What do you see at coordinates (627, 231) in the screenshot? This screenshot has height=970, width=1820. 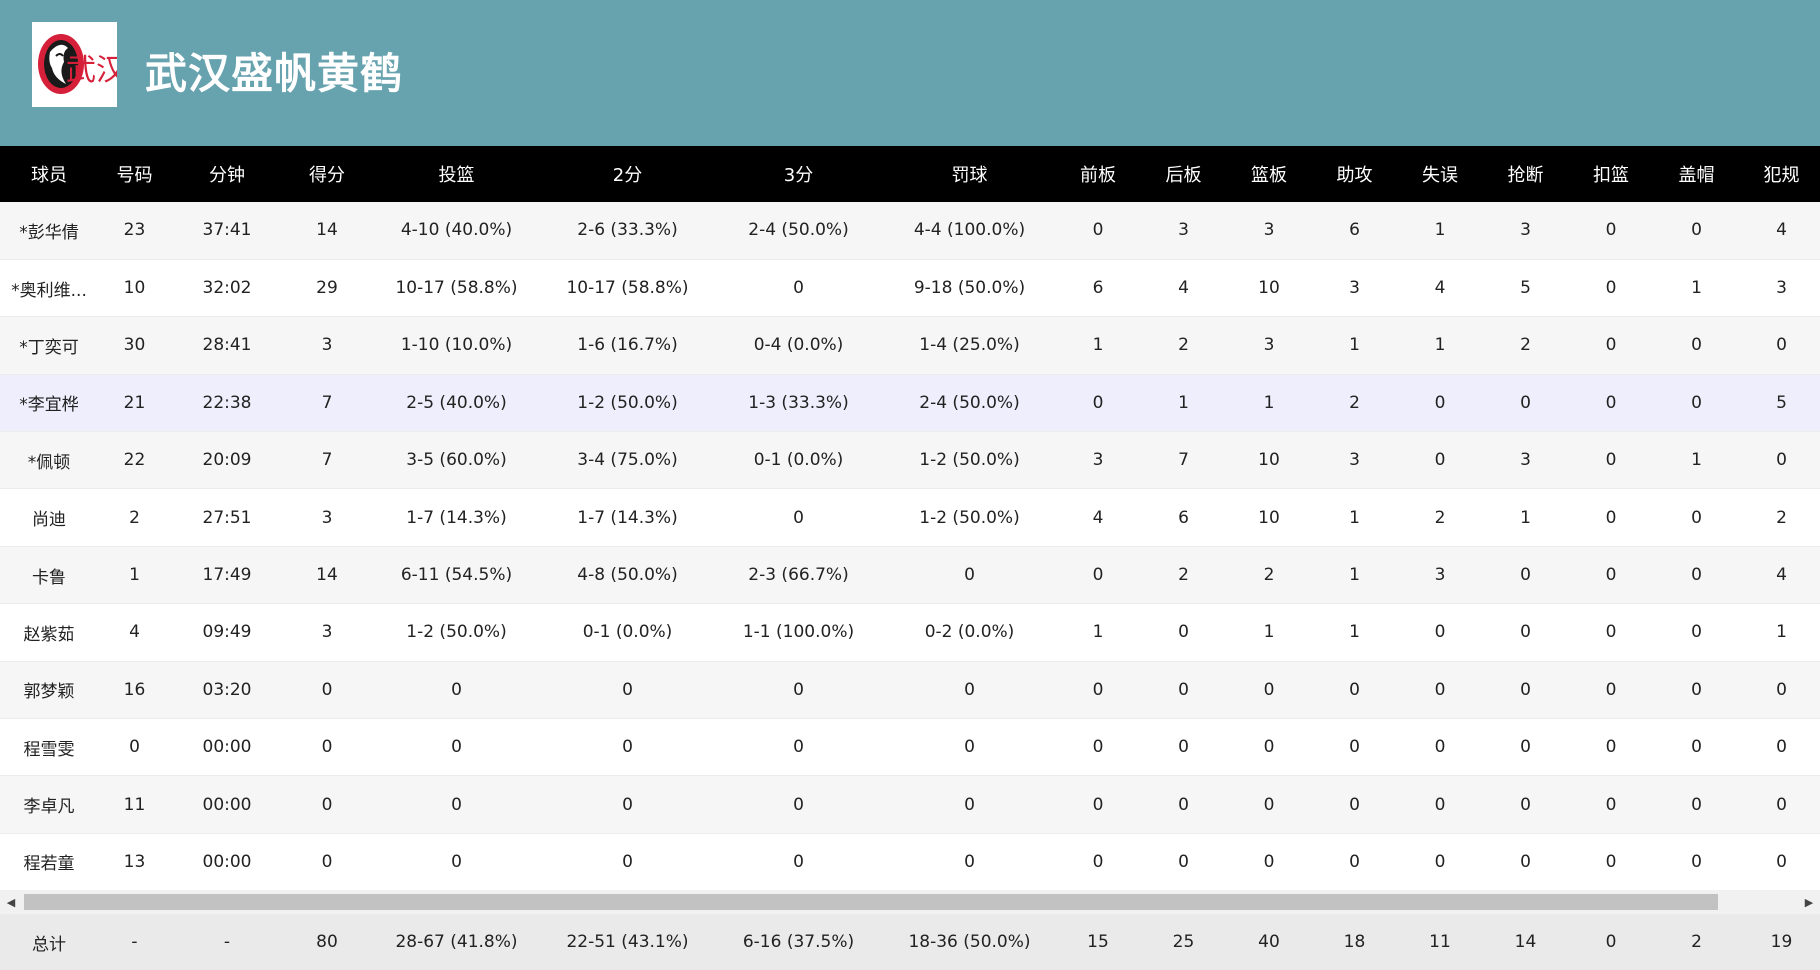 I see `stat-cell: 2-6 (33.3%)` at bounding box center [627, 231].